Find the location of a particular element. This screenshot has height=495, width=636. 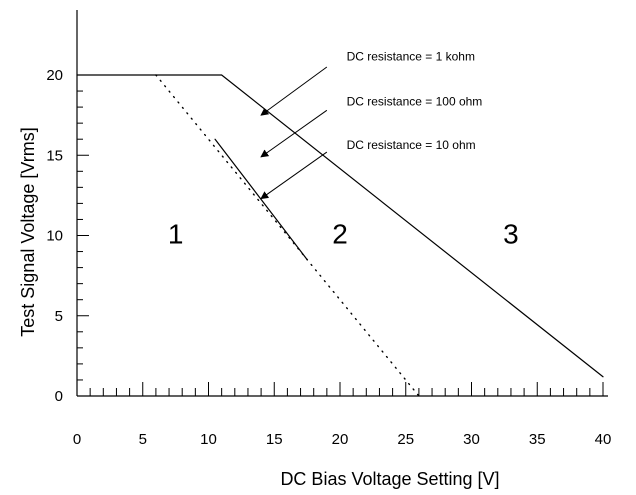

y-tick-label: 10 is located at coordinates (54, 236).